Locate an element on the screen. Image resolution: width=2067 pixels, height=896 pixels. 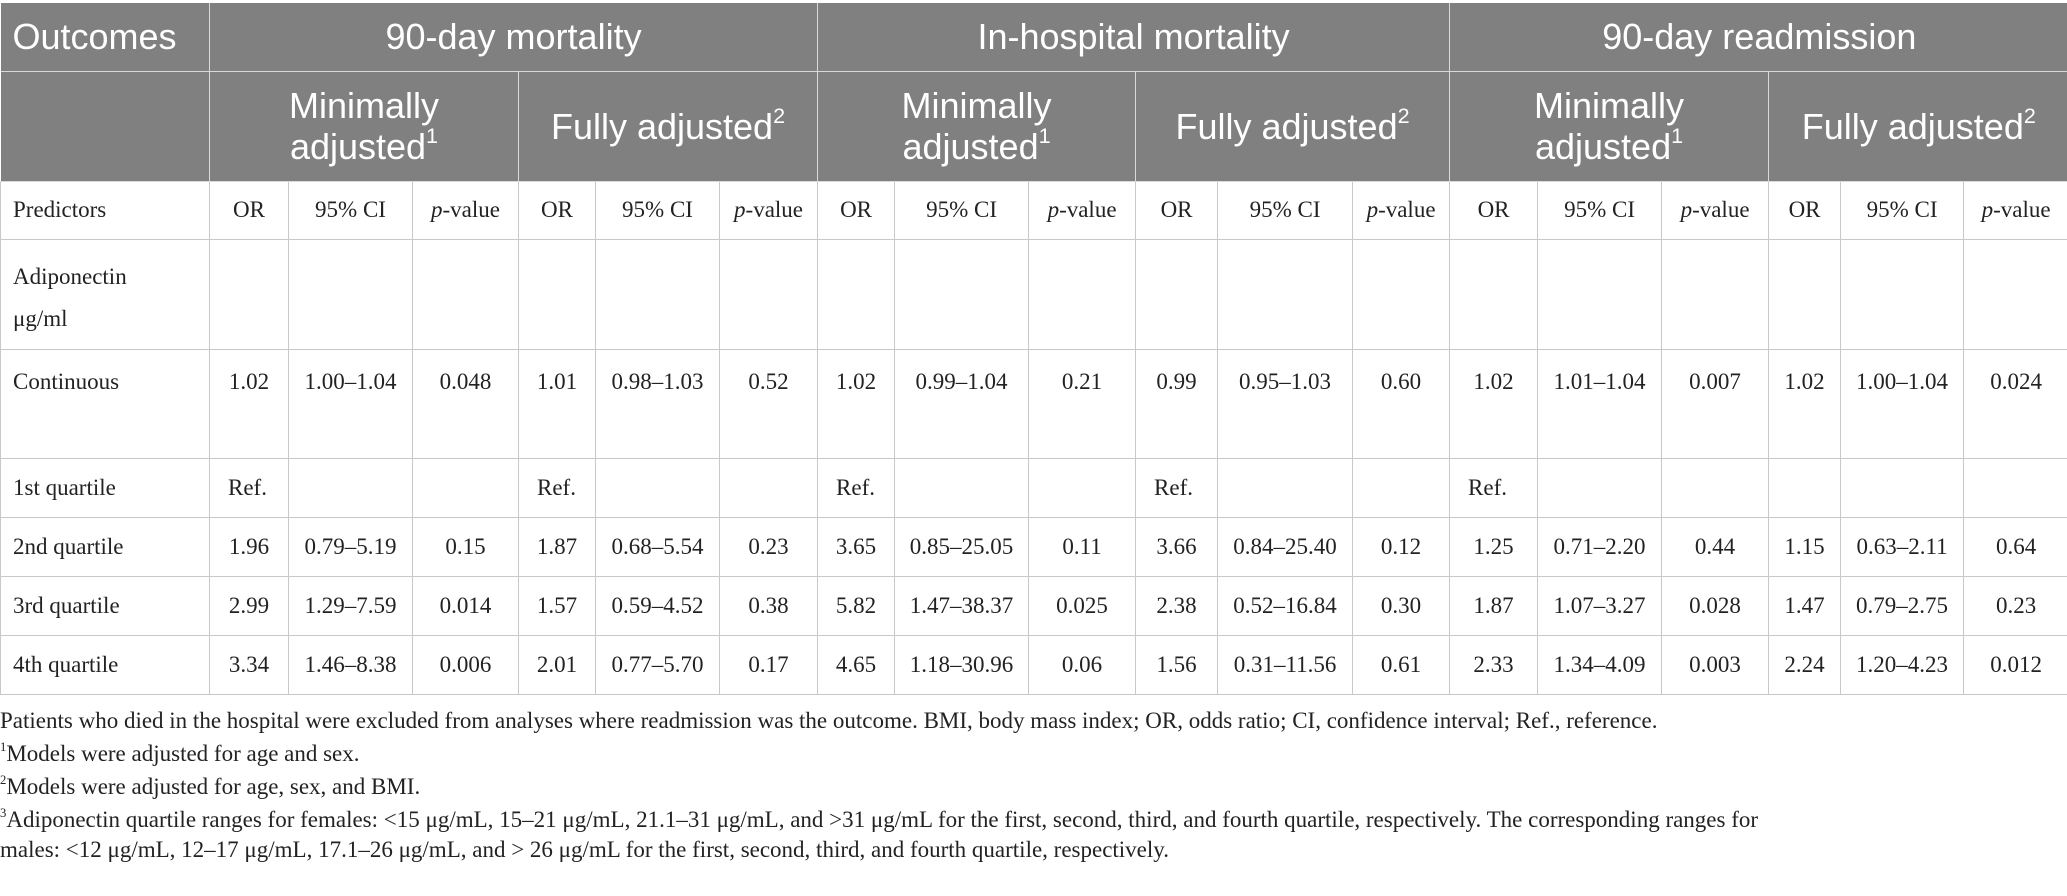
table-cell: 0.52 is located at coordinates (769, 404).